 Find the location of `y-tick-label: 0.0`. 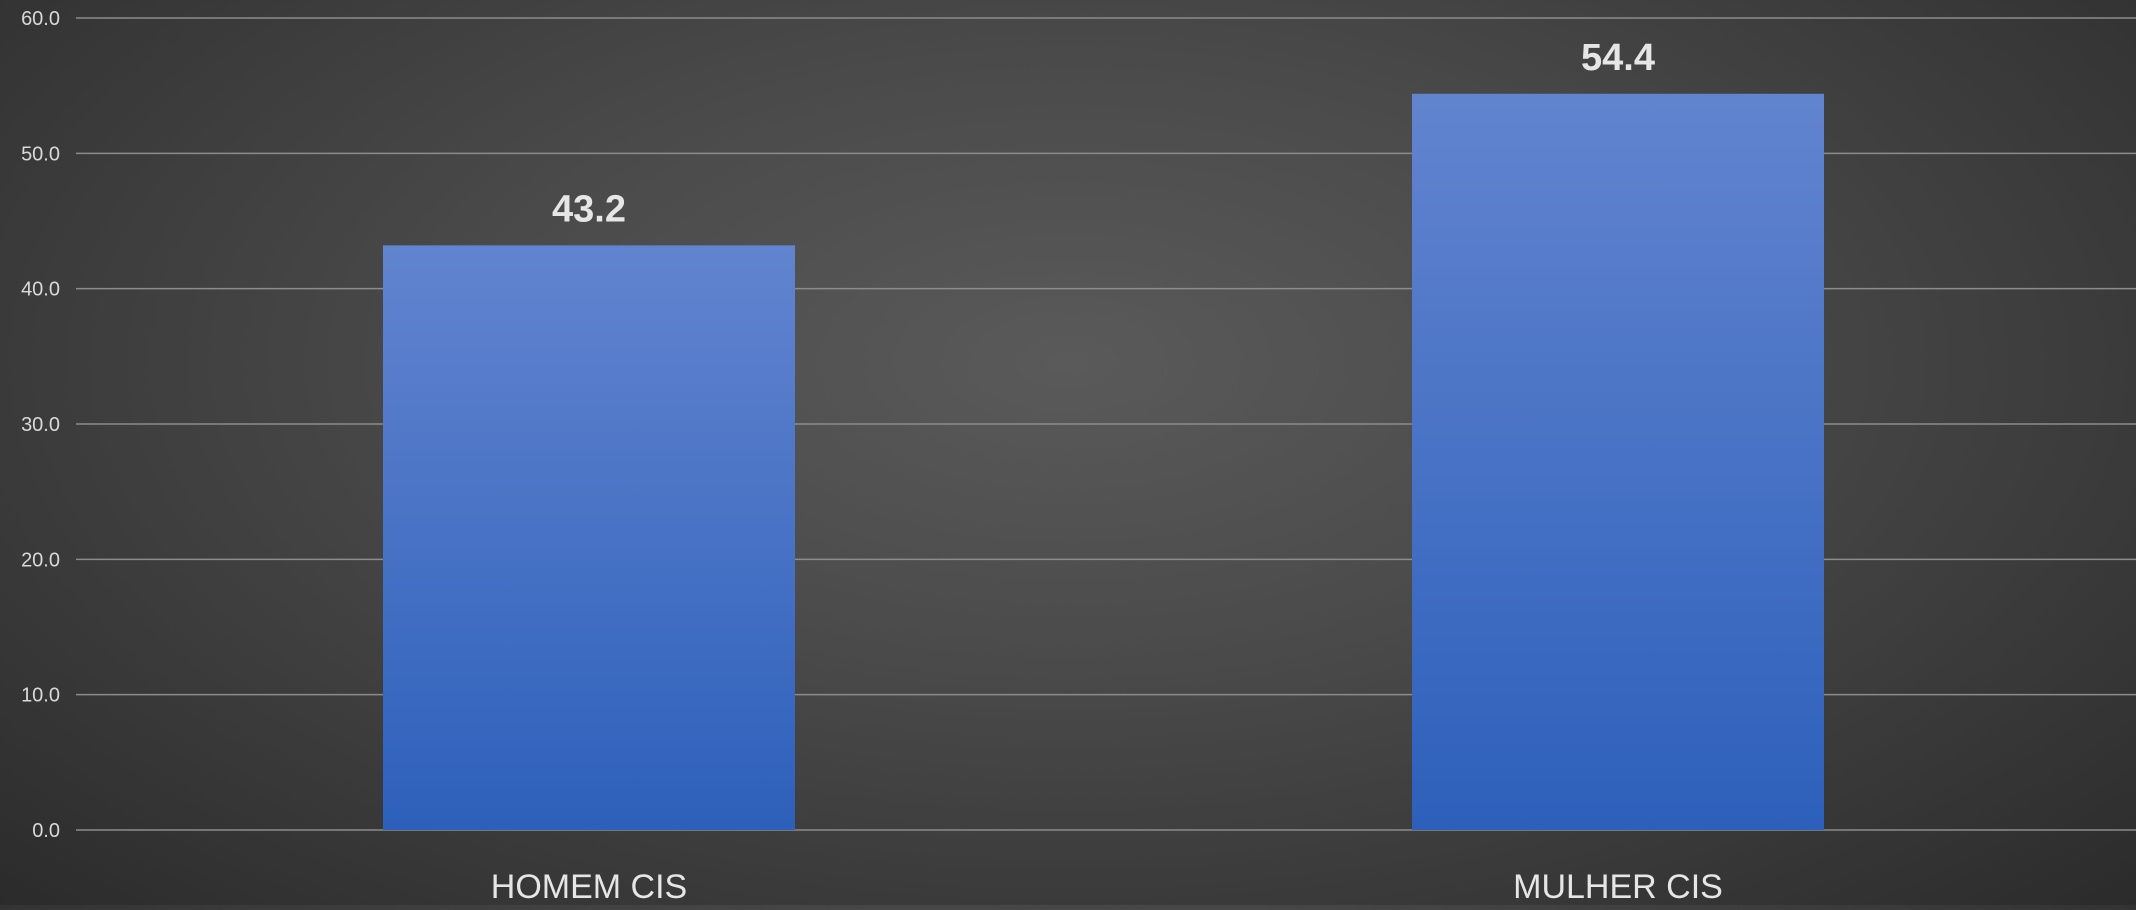

y-tick-label: 0.0 is located at coordinates (46, 831).